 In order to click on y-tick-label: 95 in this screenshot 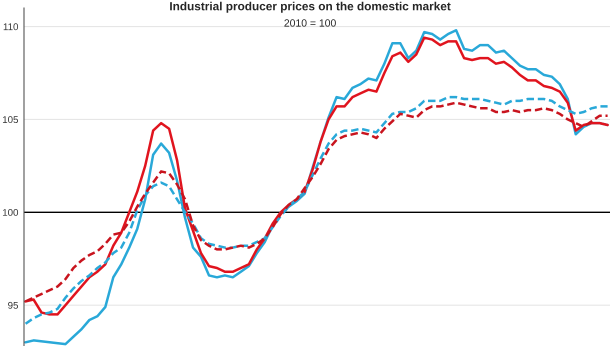, I will do `click(13, 305)`.